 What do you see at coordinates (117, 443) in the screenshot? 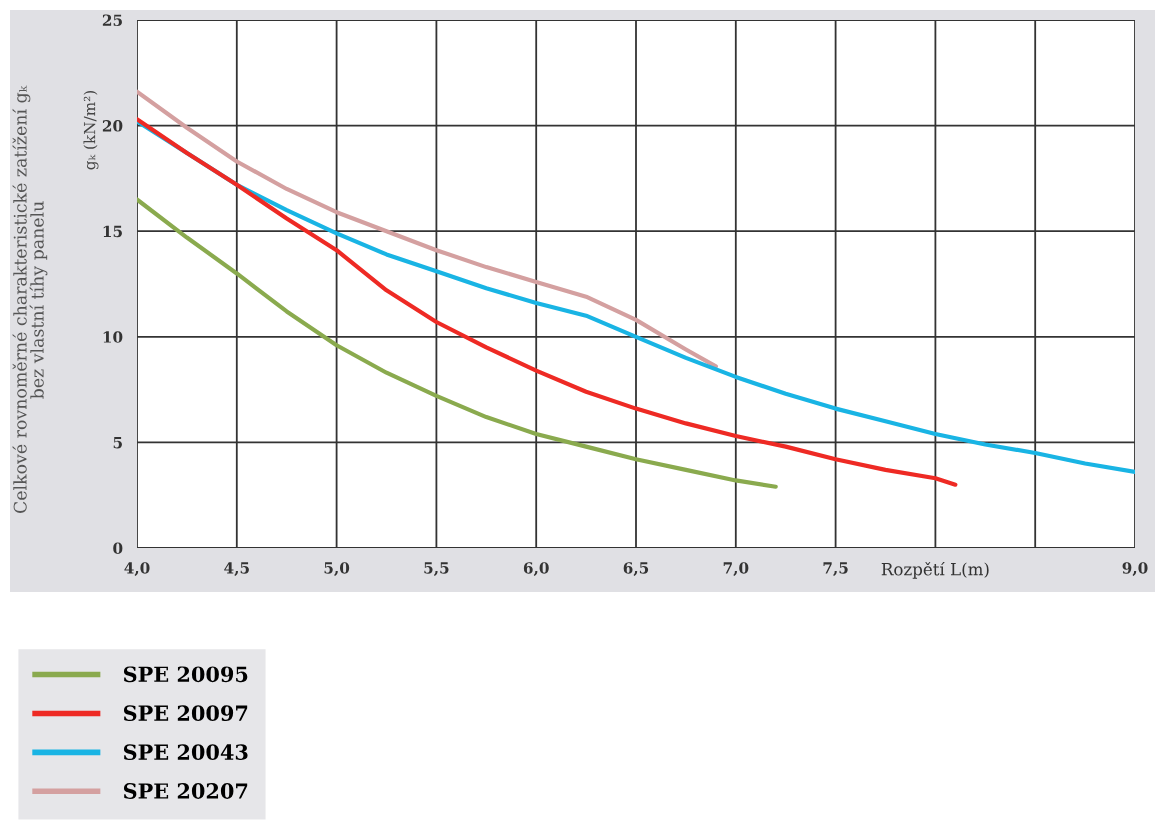
I see `y-tick-label: 5` at bounding box center [117, 443].